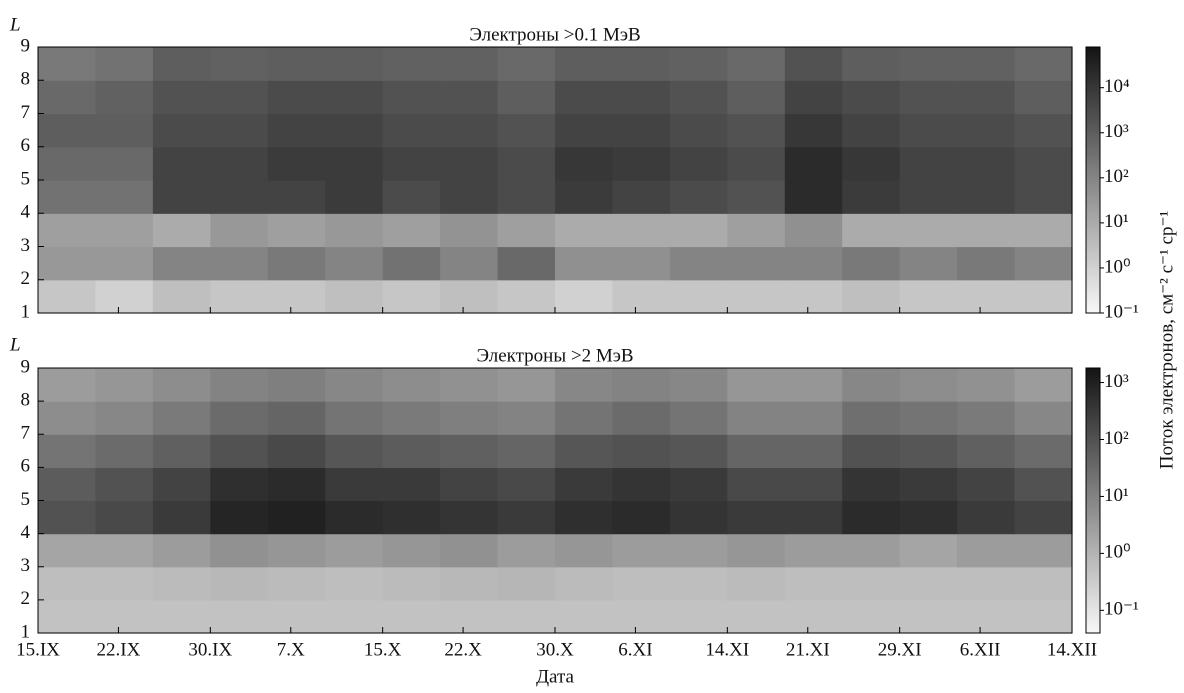 The height and width of the screenshot is (693, 1184). I want to click on x-tick-label: 6.XII, so click(980, 649).